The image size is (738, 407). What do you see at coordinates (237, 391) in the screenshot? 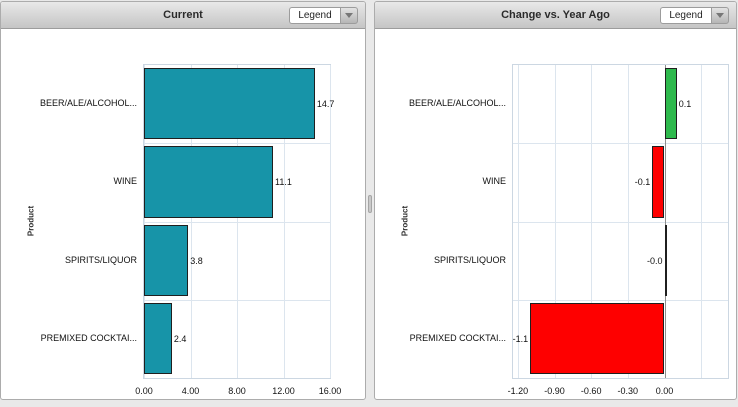
I see `x-axis-tick-label: 8.00` at bounding box center [237, 391].